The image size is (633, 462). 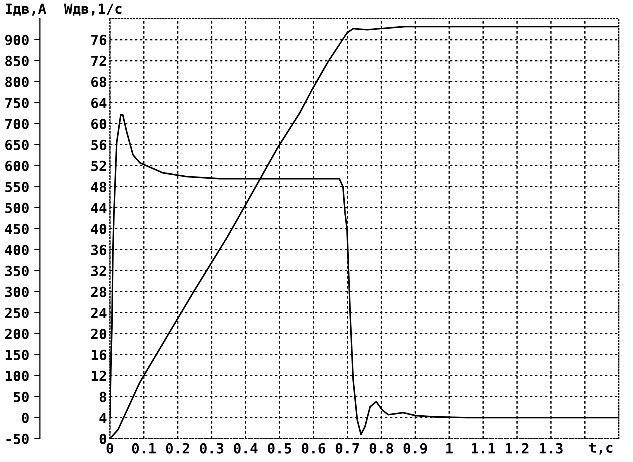 I want to click on y2-tick-label: 0, so click(x=103, y=439).